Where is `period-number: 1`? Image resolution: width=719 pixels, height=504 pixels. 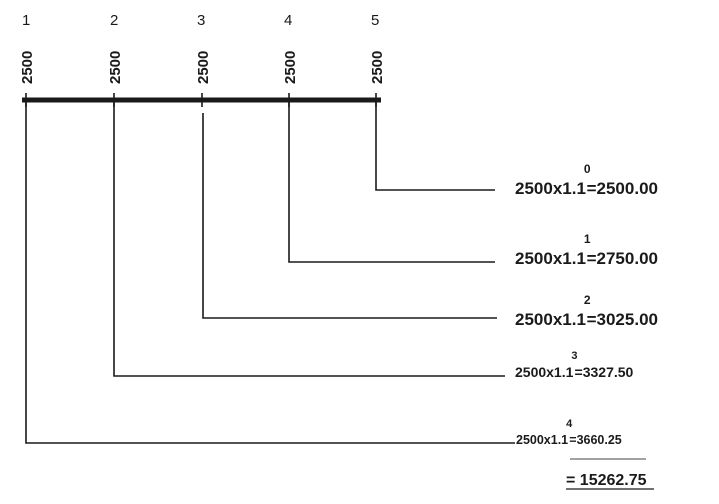
period-number: 1 is located at coordinates (26, 20).